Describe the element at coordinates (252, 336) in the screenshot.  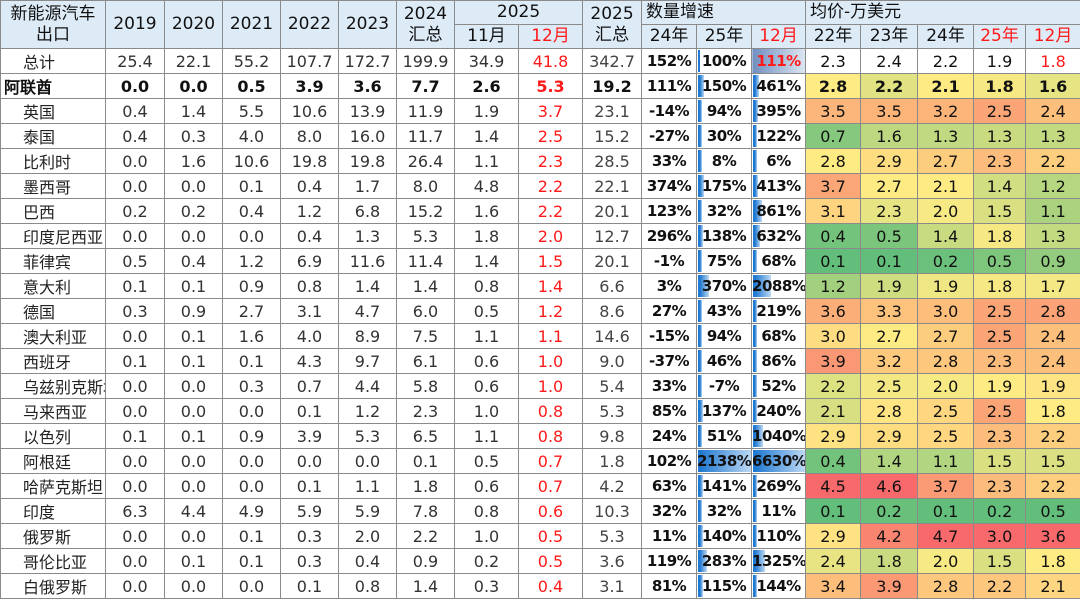
I see `value-2021: 1.6` at that location.